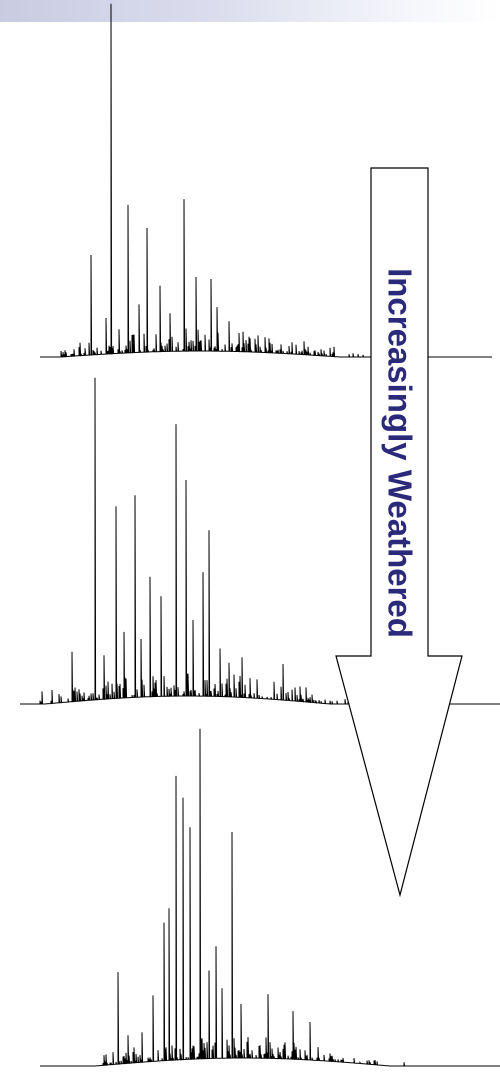 The width and height of the screenshot is (500, 1072). What do you see at coordinates (400, 453) in the screenshot?
I see `arrow-label: Increasingly Weathered` at bounding box center [400, 453].